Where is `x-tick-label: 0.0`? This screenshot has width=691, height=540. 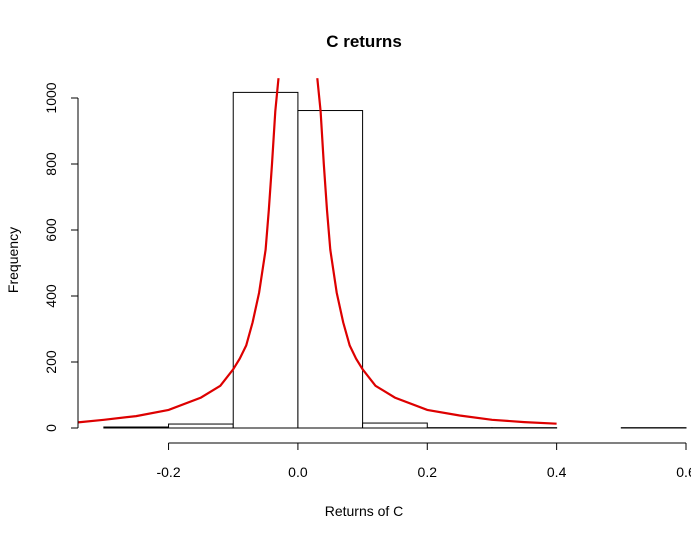
x-tick-label: 0.0 is located at coordinates (298, 472).